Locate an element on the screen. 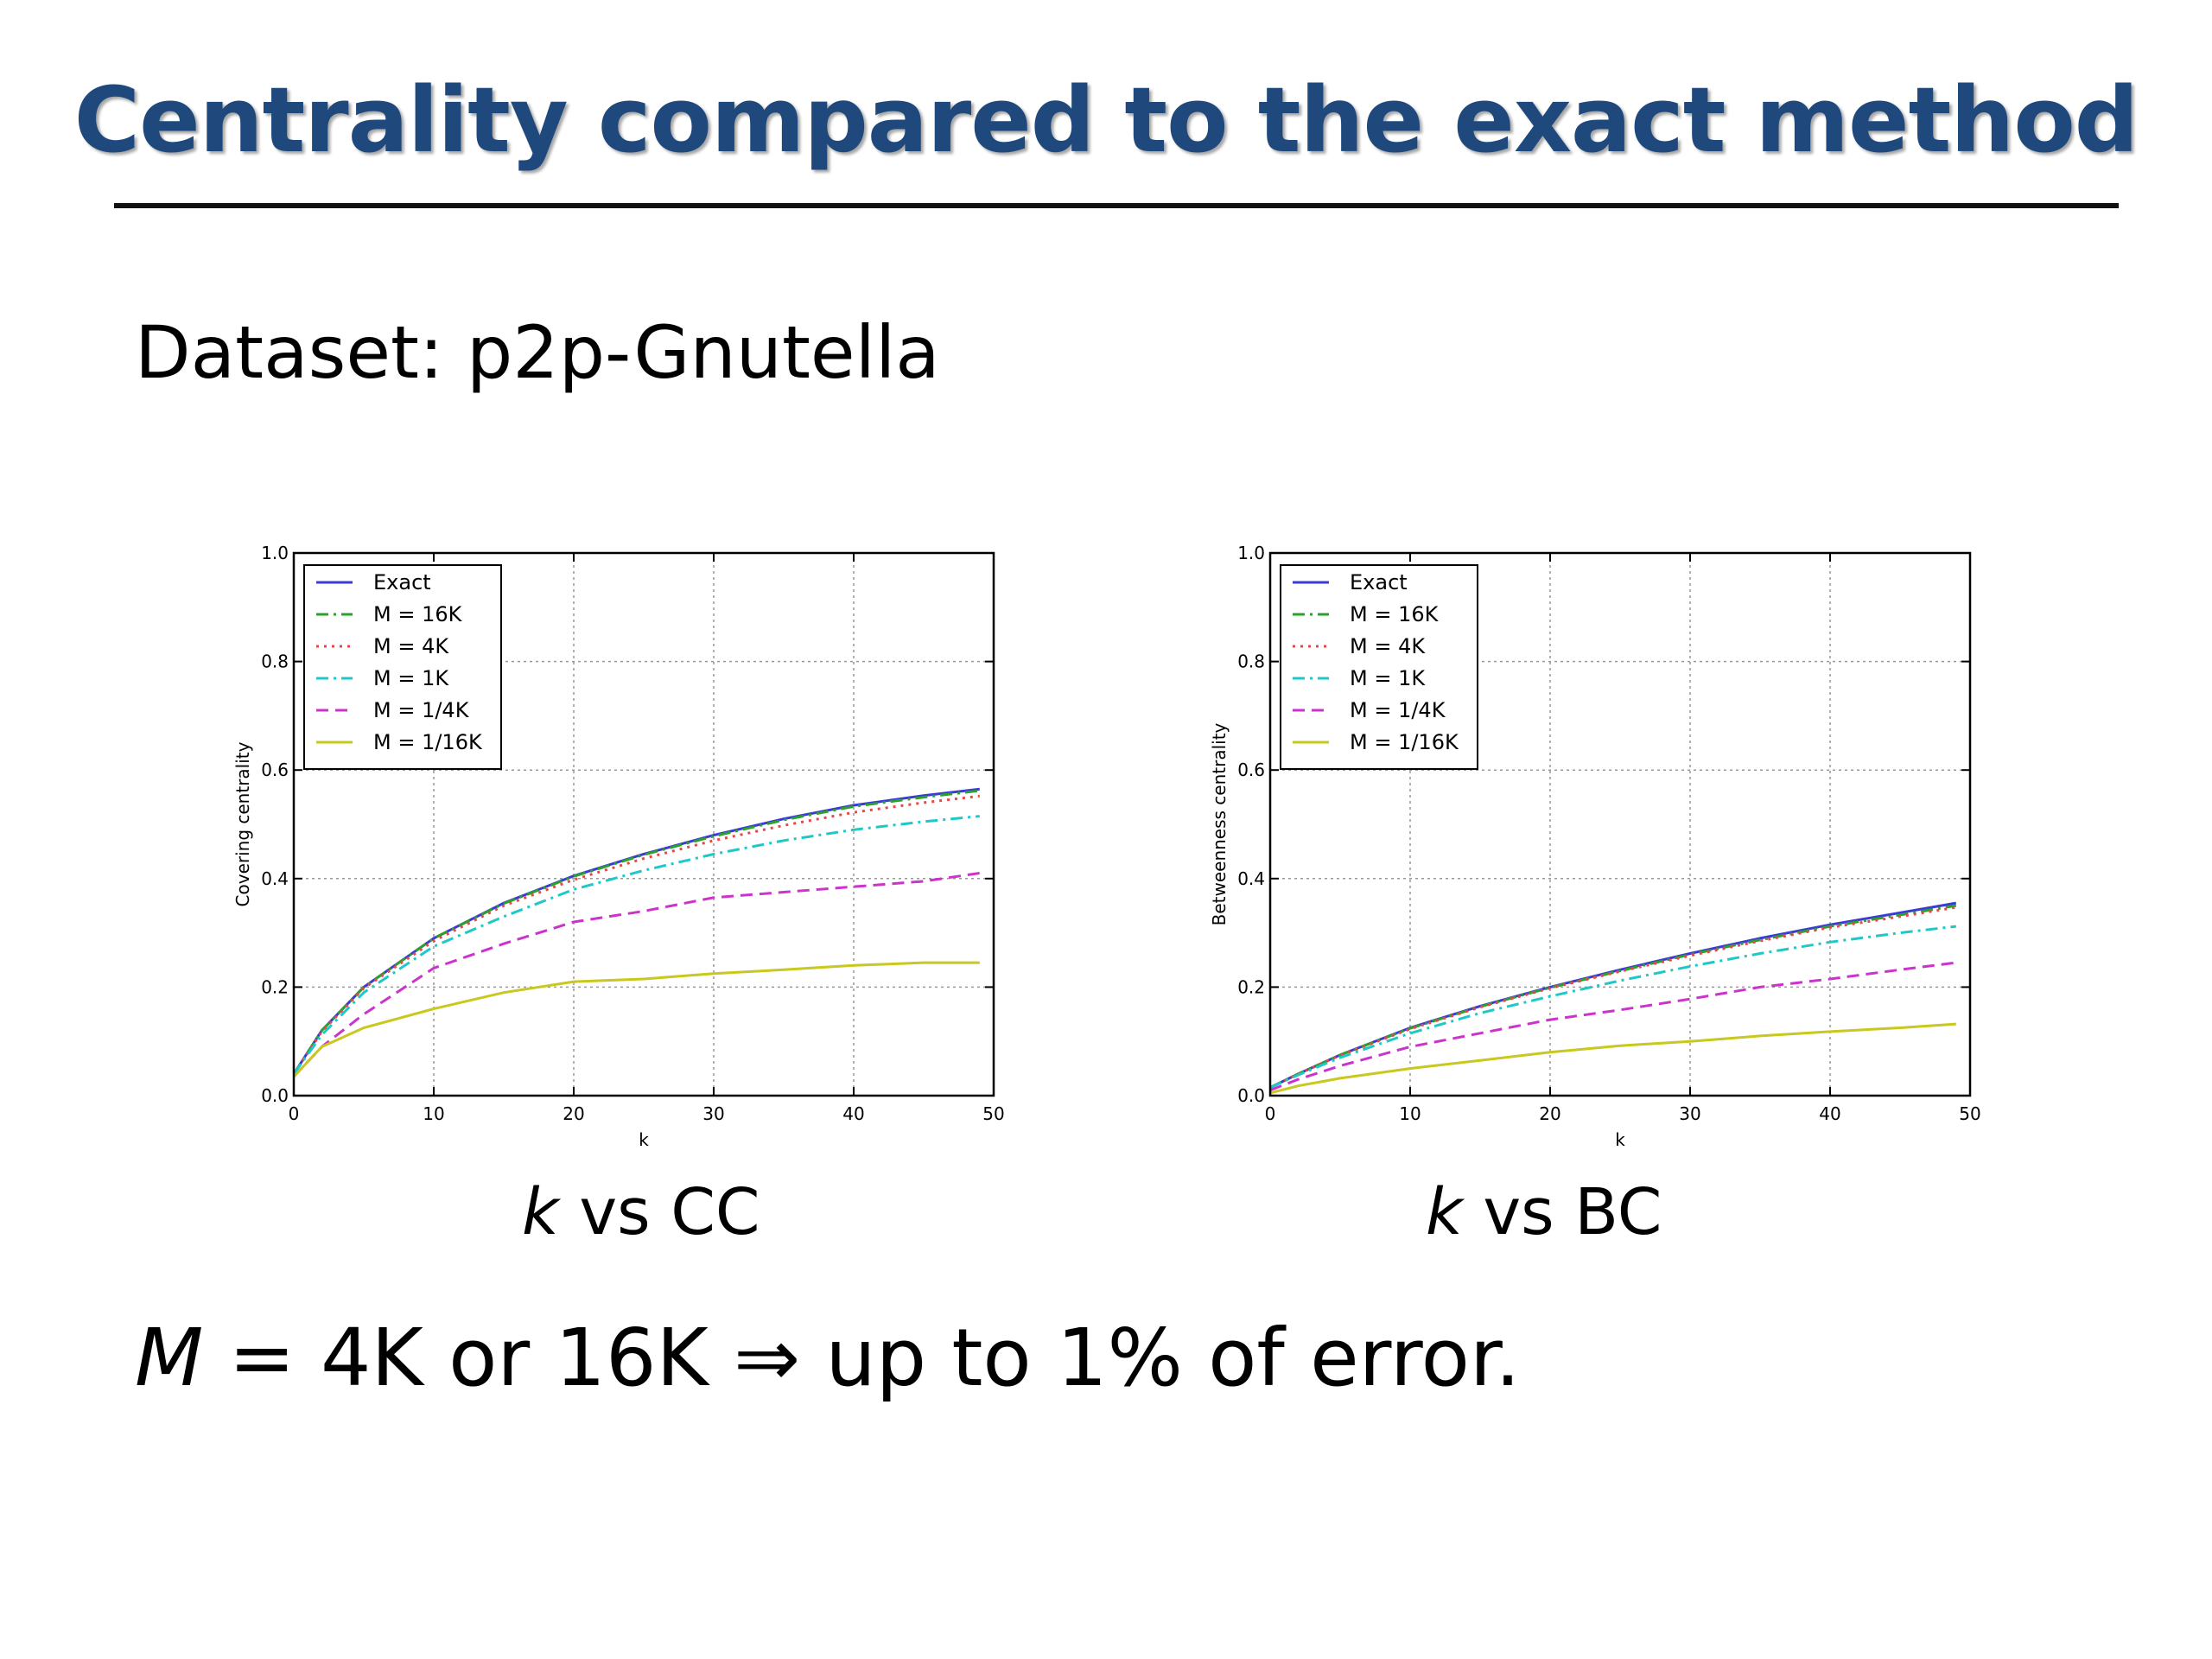 This screenshot has width=2212, height=1659. title-underline is located at coordinates (1116, 205).